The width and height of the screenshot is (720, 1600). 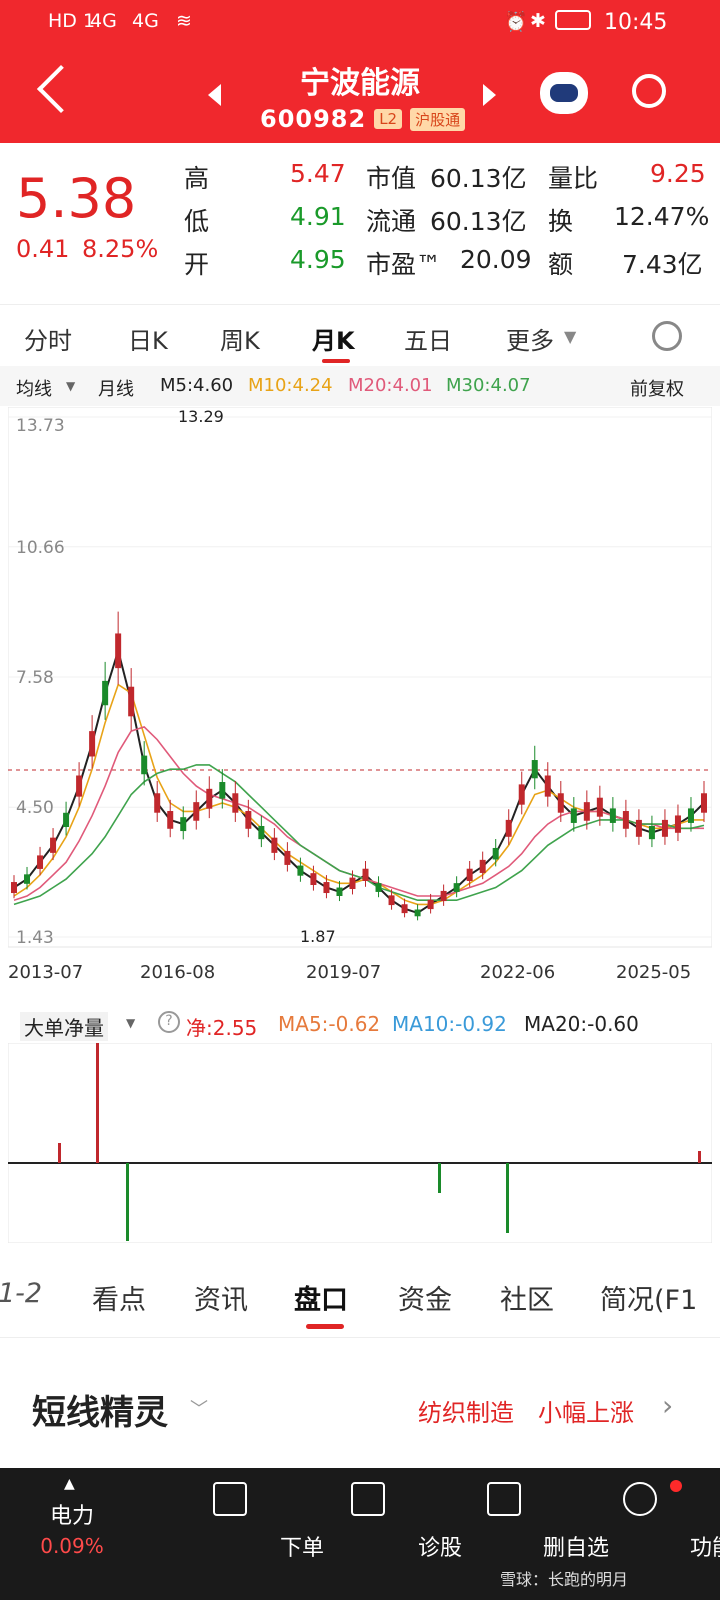 What do you see at coordinates (318, 259) in the screenshot?
I see `open-value: 4.95` at bounding box center [318, 259].